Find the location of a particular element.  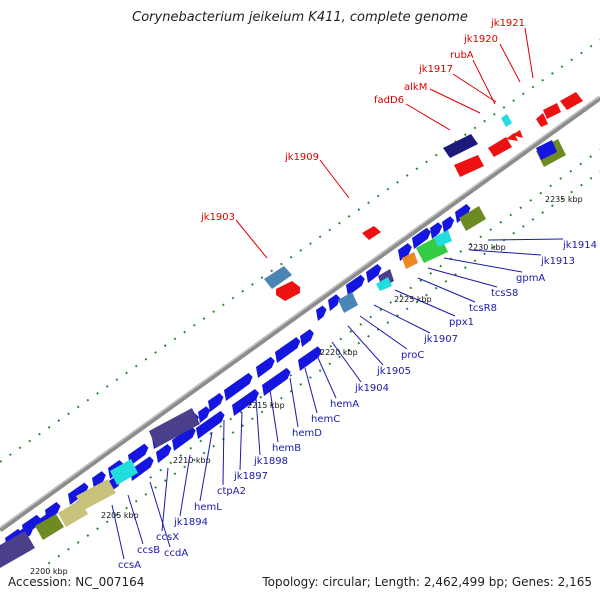

label-hemD: hemD is located at coordinates (307, 433).